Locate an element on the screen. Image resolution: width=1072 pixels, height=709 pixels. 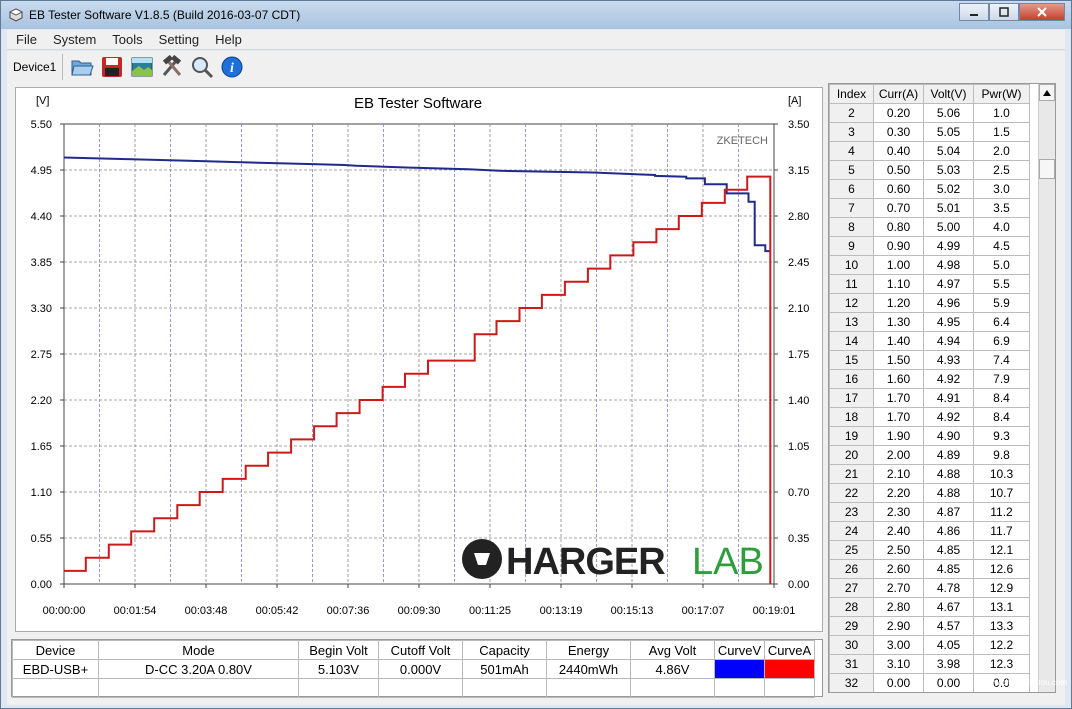
table-row: 31 3.10 3.98 12.3 is located at coordinates (929, 664).